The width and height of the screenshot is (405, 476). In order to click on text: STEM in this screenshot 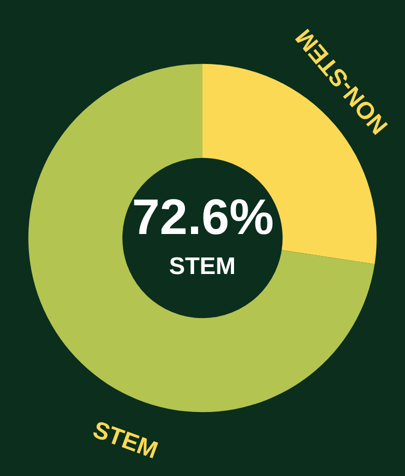, I will do `click(202, 266)`.